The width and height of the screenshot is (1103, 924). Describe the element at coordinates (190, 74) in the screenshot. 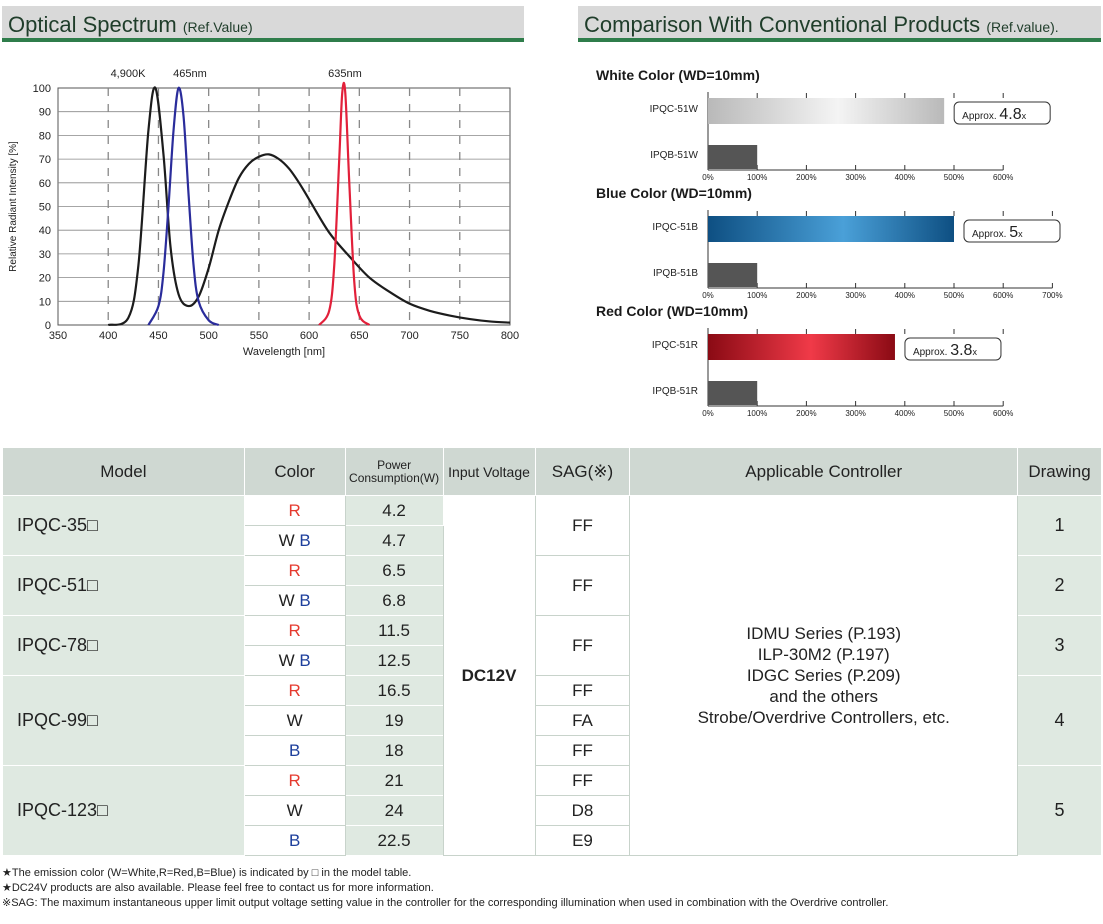

I see `spectrum-annotation: 465nm` at that location.